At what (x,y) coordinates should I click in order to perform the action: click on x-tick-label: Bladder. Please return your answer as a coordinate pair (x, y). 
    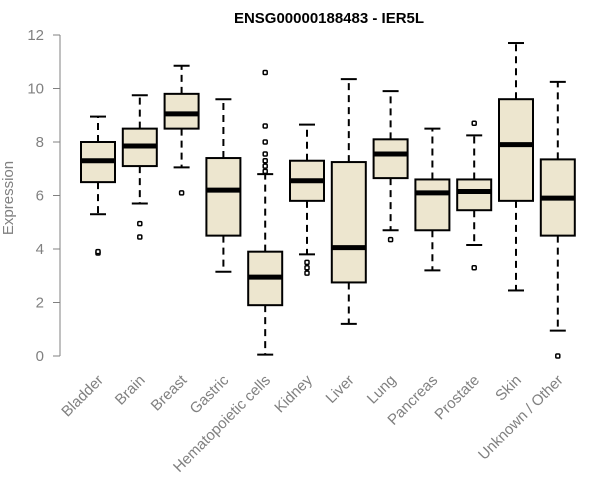
    Looking at the image, I should click on (82, 396).